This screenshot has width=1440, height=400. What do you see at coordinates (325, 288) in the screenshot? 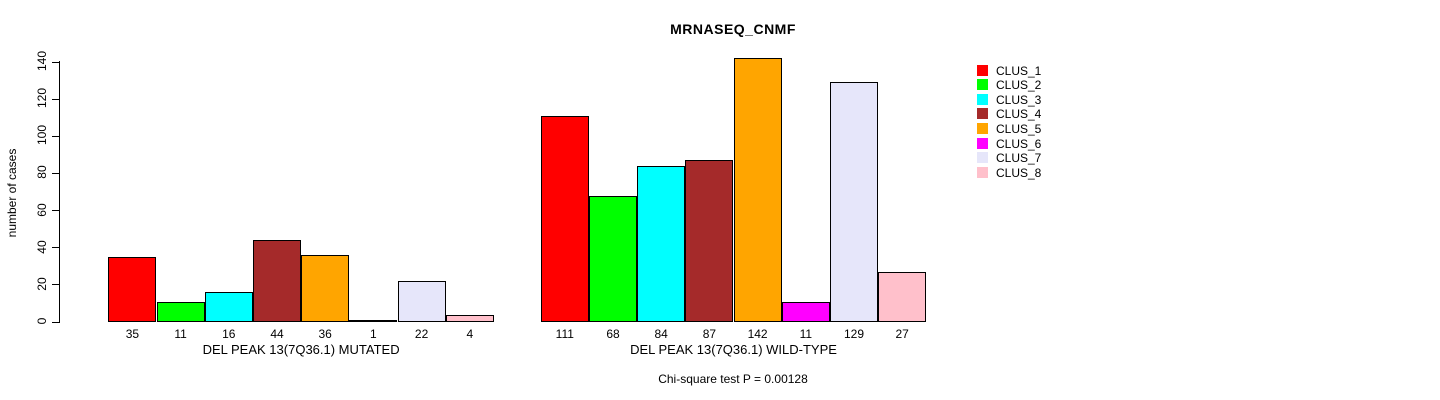
I see `bar-clus_5-group1` at bounding box center [325, 288].